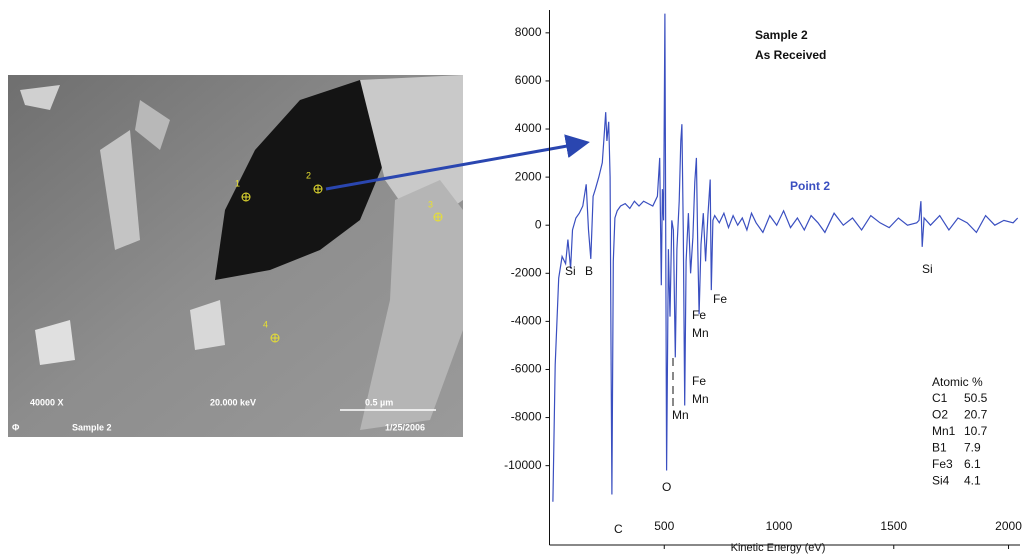 The image size is (1030, 557). I want to click on date: 1/25/2006, so click(405, 427).